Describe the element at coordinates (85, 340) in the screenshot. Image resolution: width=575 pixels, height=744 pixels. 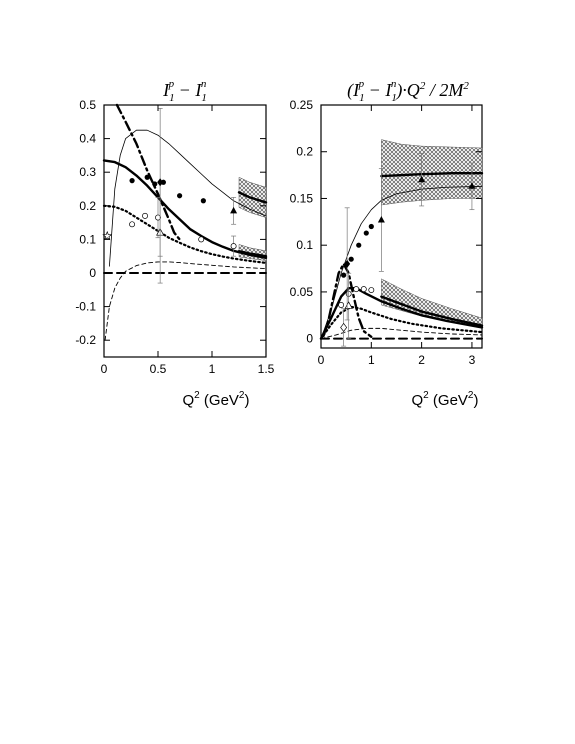
I see `y-tick-label: -0.2` at that location.